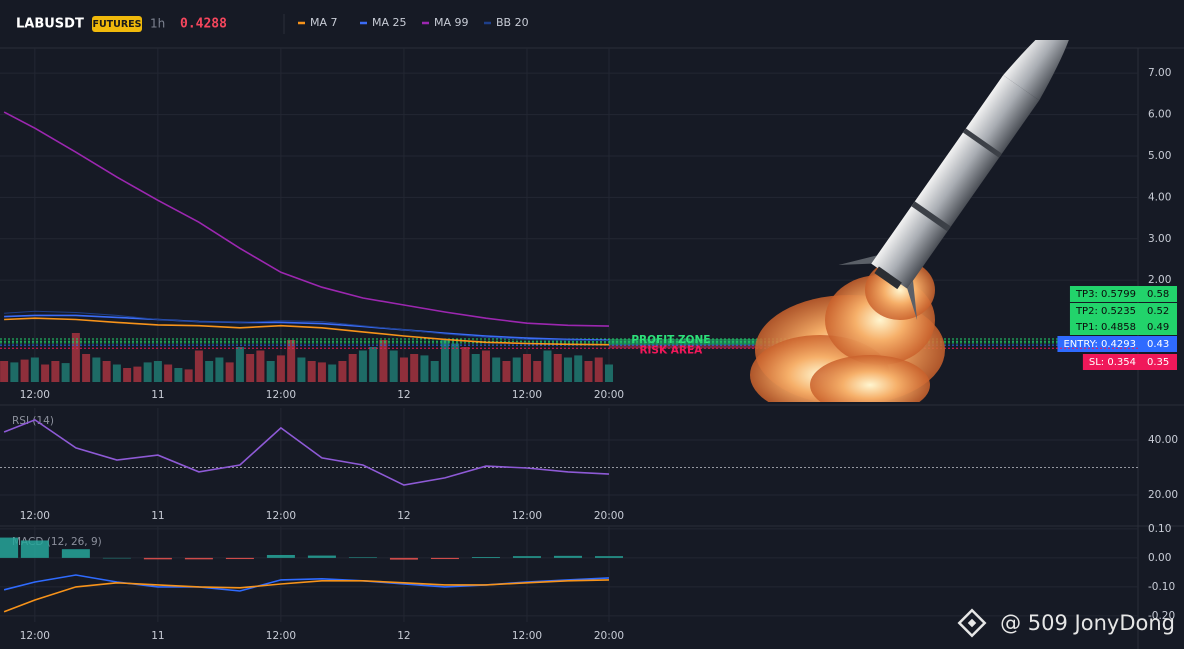 The height and width of the screenshot is (649, 1184). I want to click on y-tick-label: -0.10, so click(1161, 587).